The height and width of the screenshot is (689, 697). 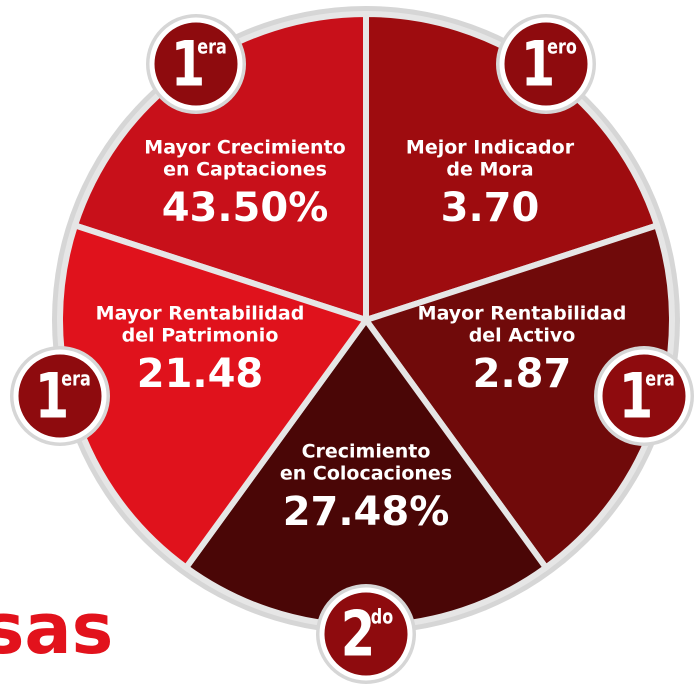 What do you see at coordinates (245, 208) in the screenshot?
I see `segment-value: 43.50%` at bounding box center [245, 208].